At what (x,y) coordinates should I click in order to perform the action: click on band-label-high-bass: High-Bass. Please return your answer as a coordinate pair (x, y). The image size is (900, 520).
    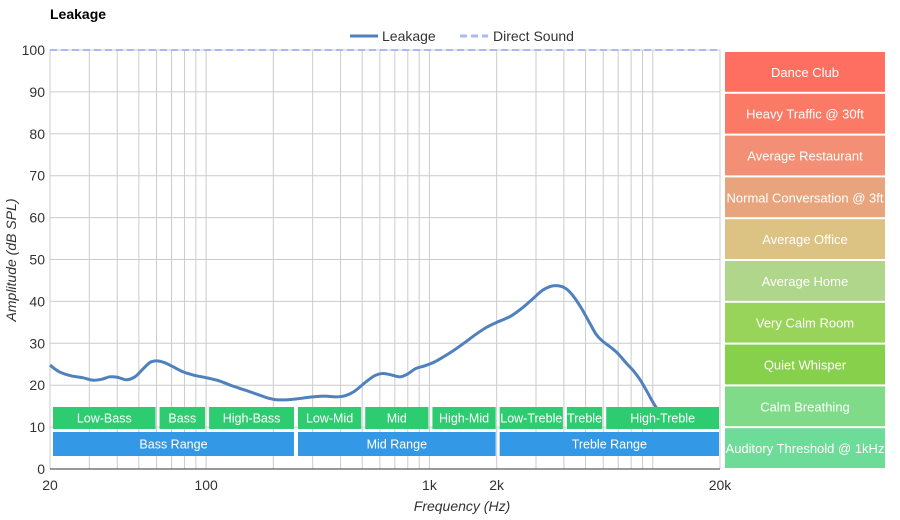
    Looking at the image, I should click on (252, 419).